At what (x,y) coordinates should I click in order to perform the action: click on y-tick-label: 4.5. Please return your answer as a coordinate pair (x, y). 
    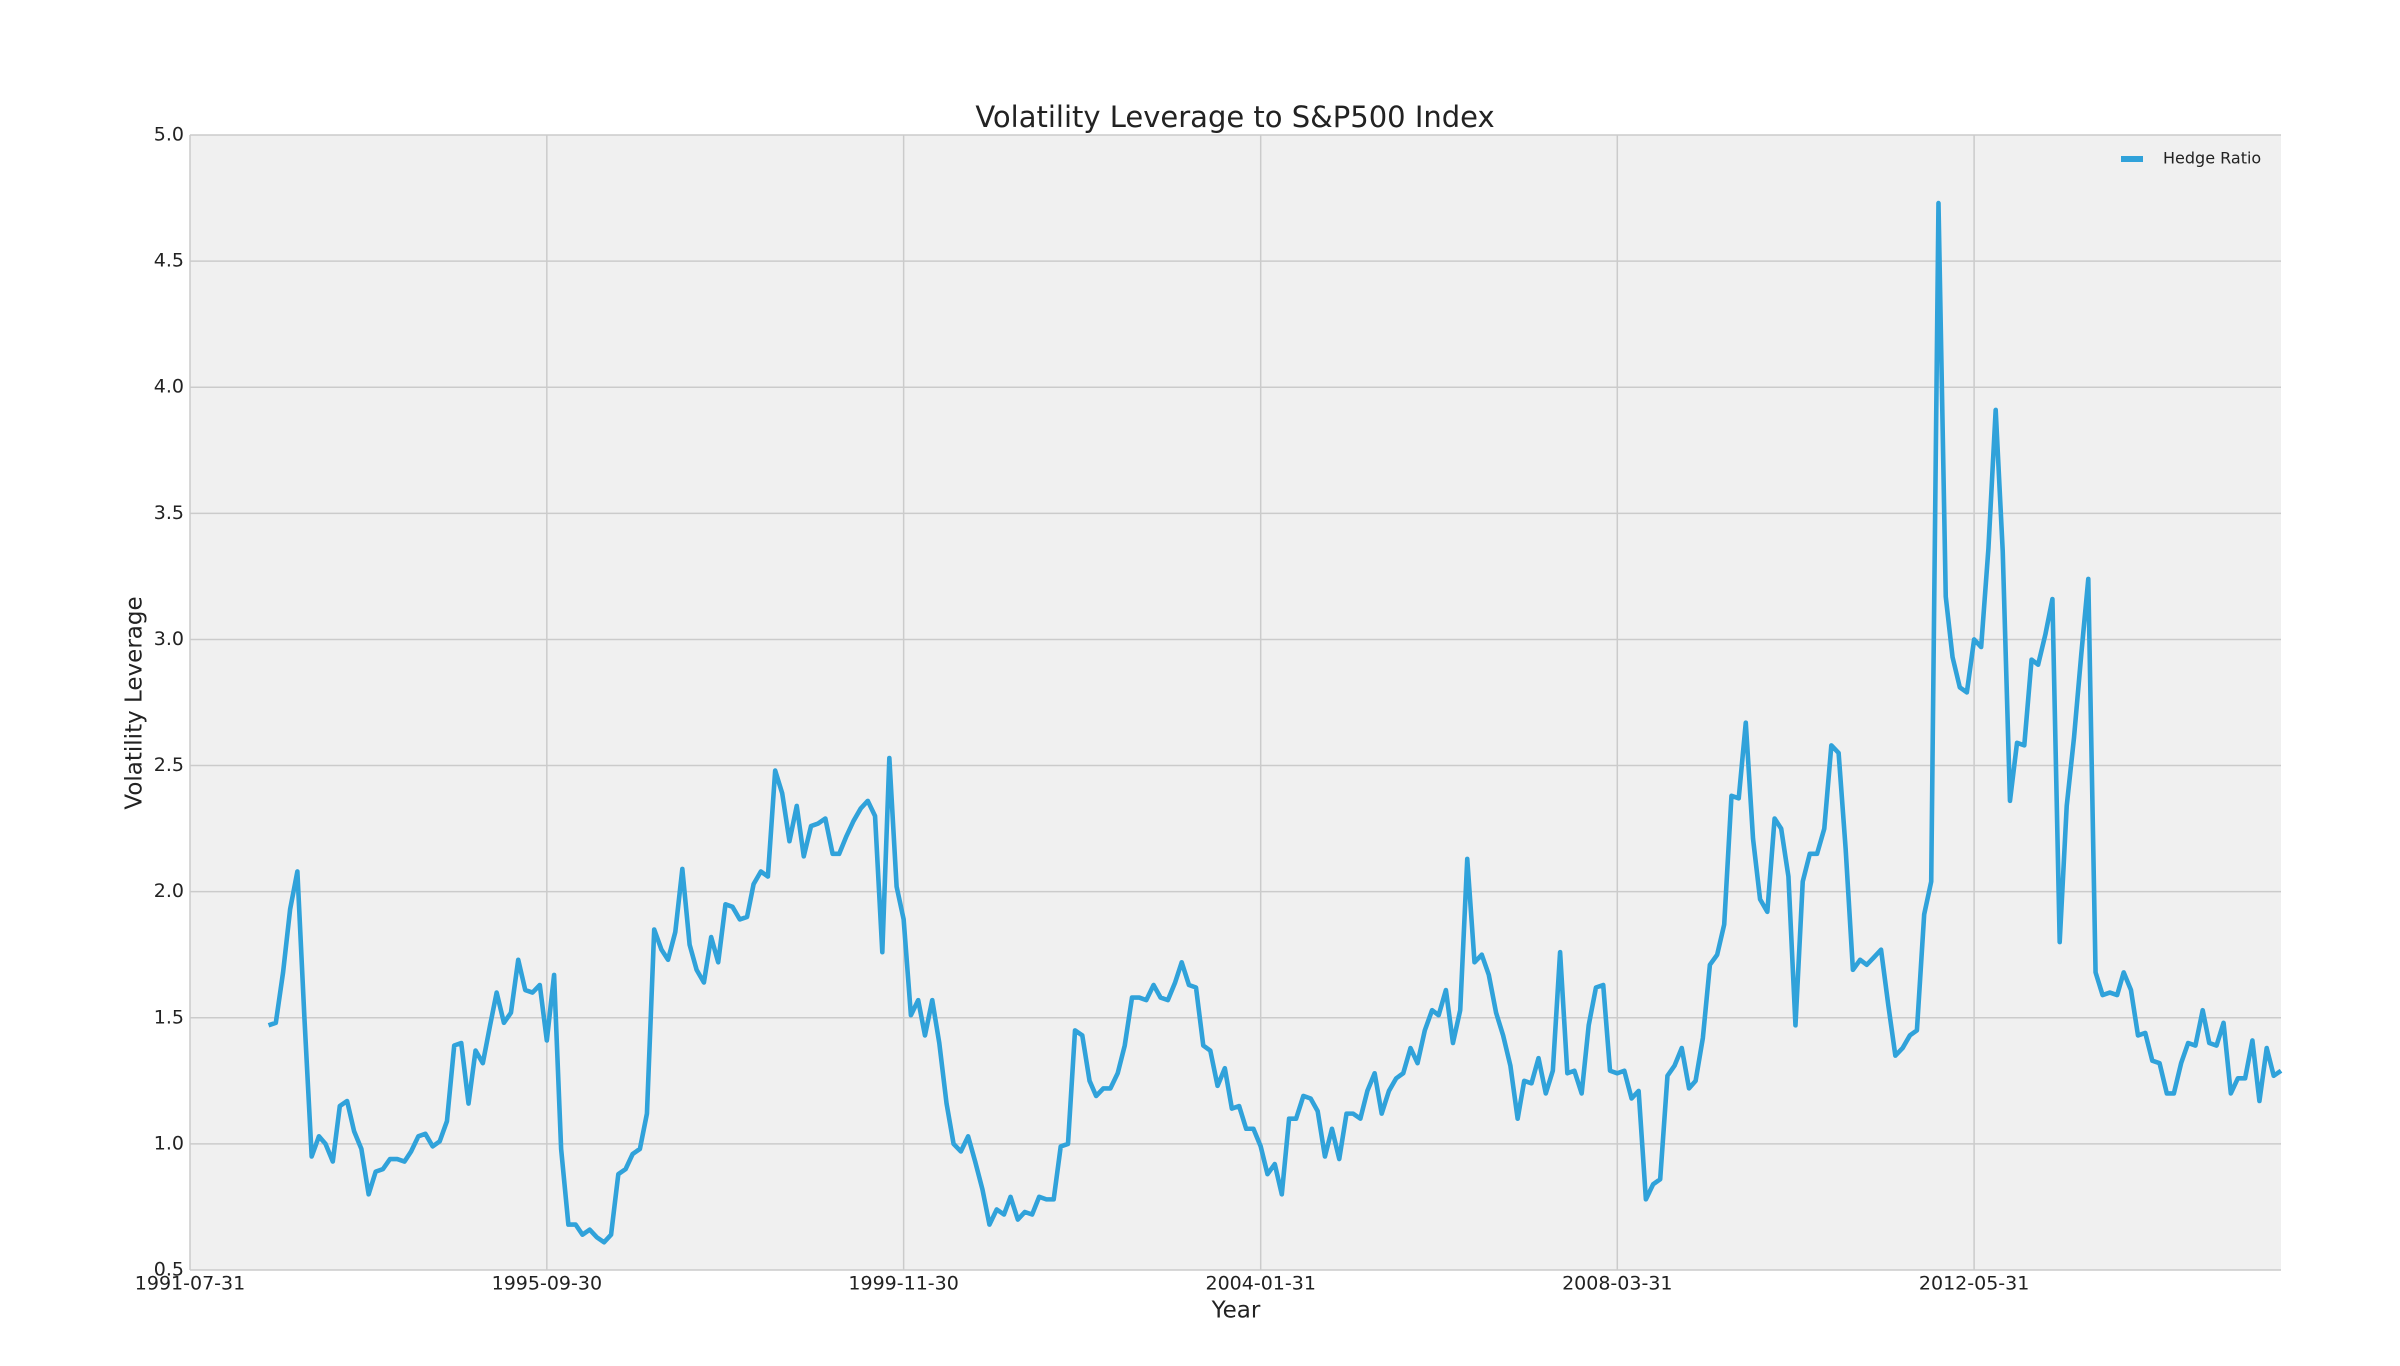
    Looking at the image, I should click on (169, 261).